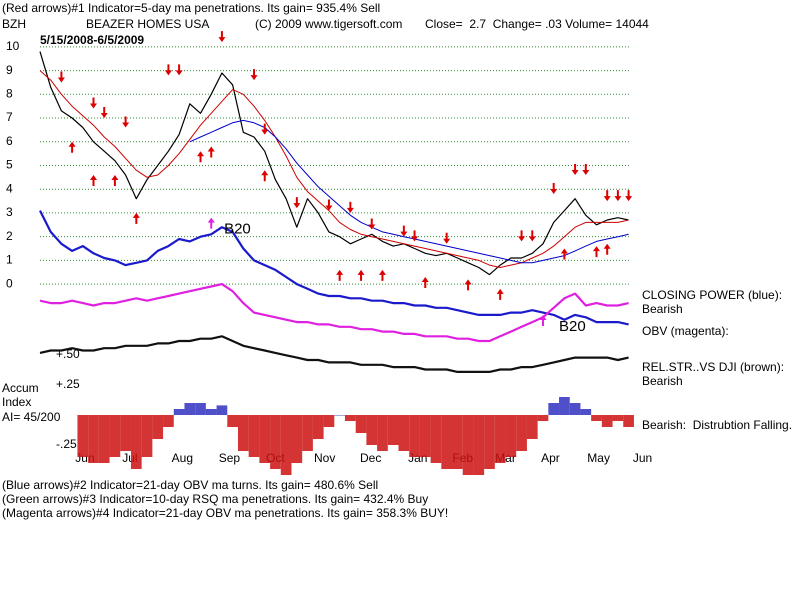 The width and height of the screenshot is (800, 600). Describe the element at coordinates (9, 212) in the screenshot. I see `y-tick-label: 3` at that location.